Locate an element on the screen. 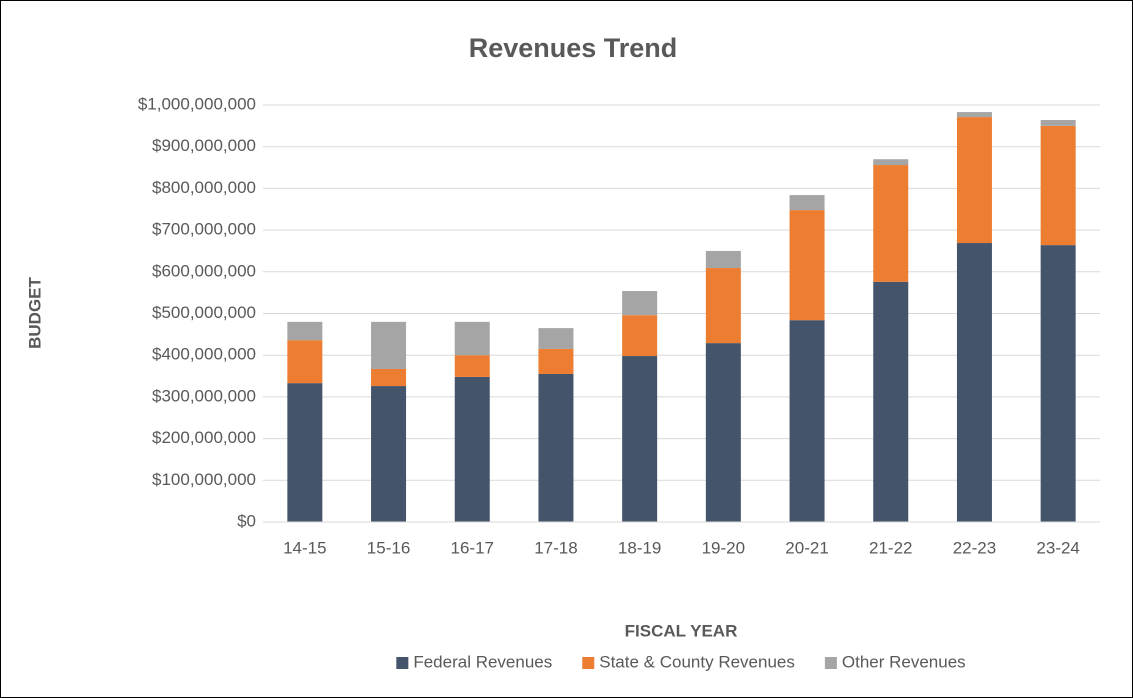 The image size is (1133, 698). y-axis-title: BUDGET is located at coordinates (34, 312).